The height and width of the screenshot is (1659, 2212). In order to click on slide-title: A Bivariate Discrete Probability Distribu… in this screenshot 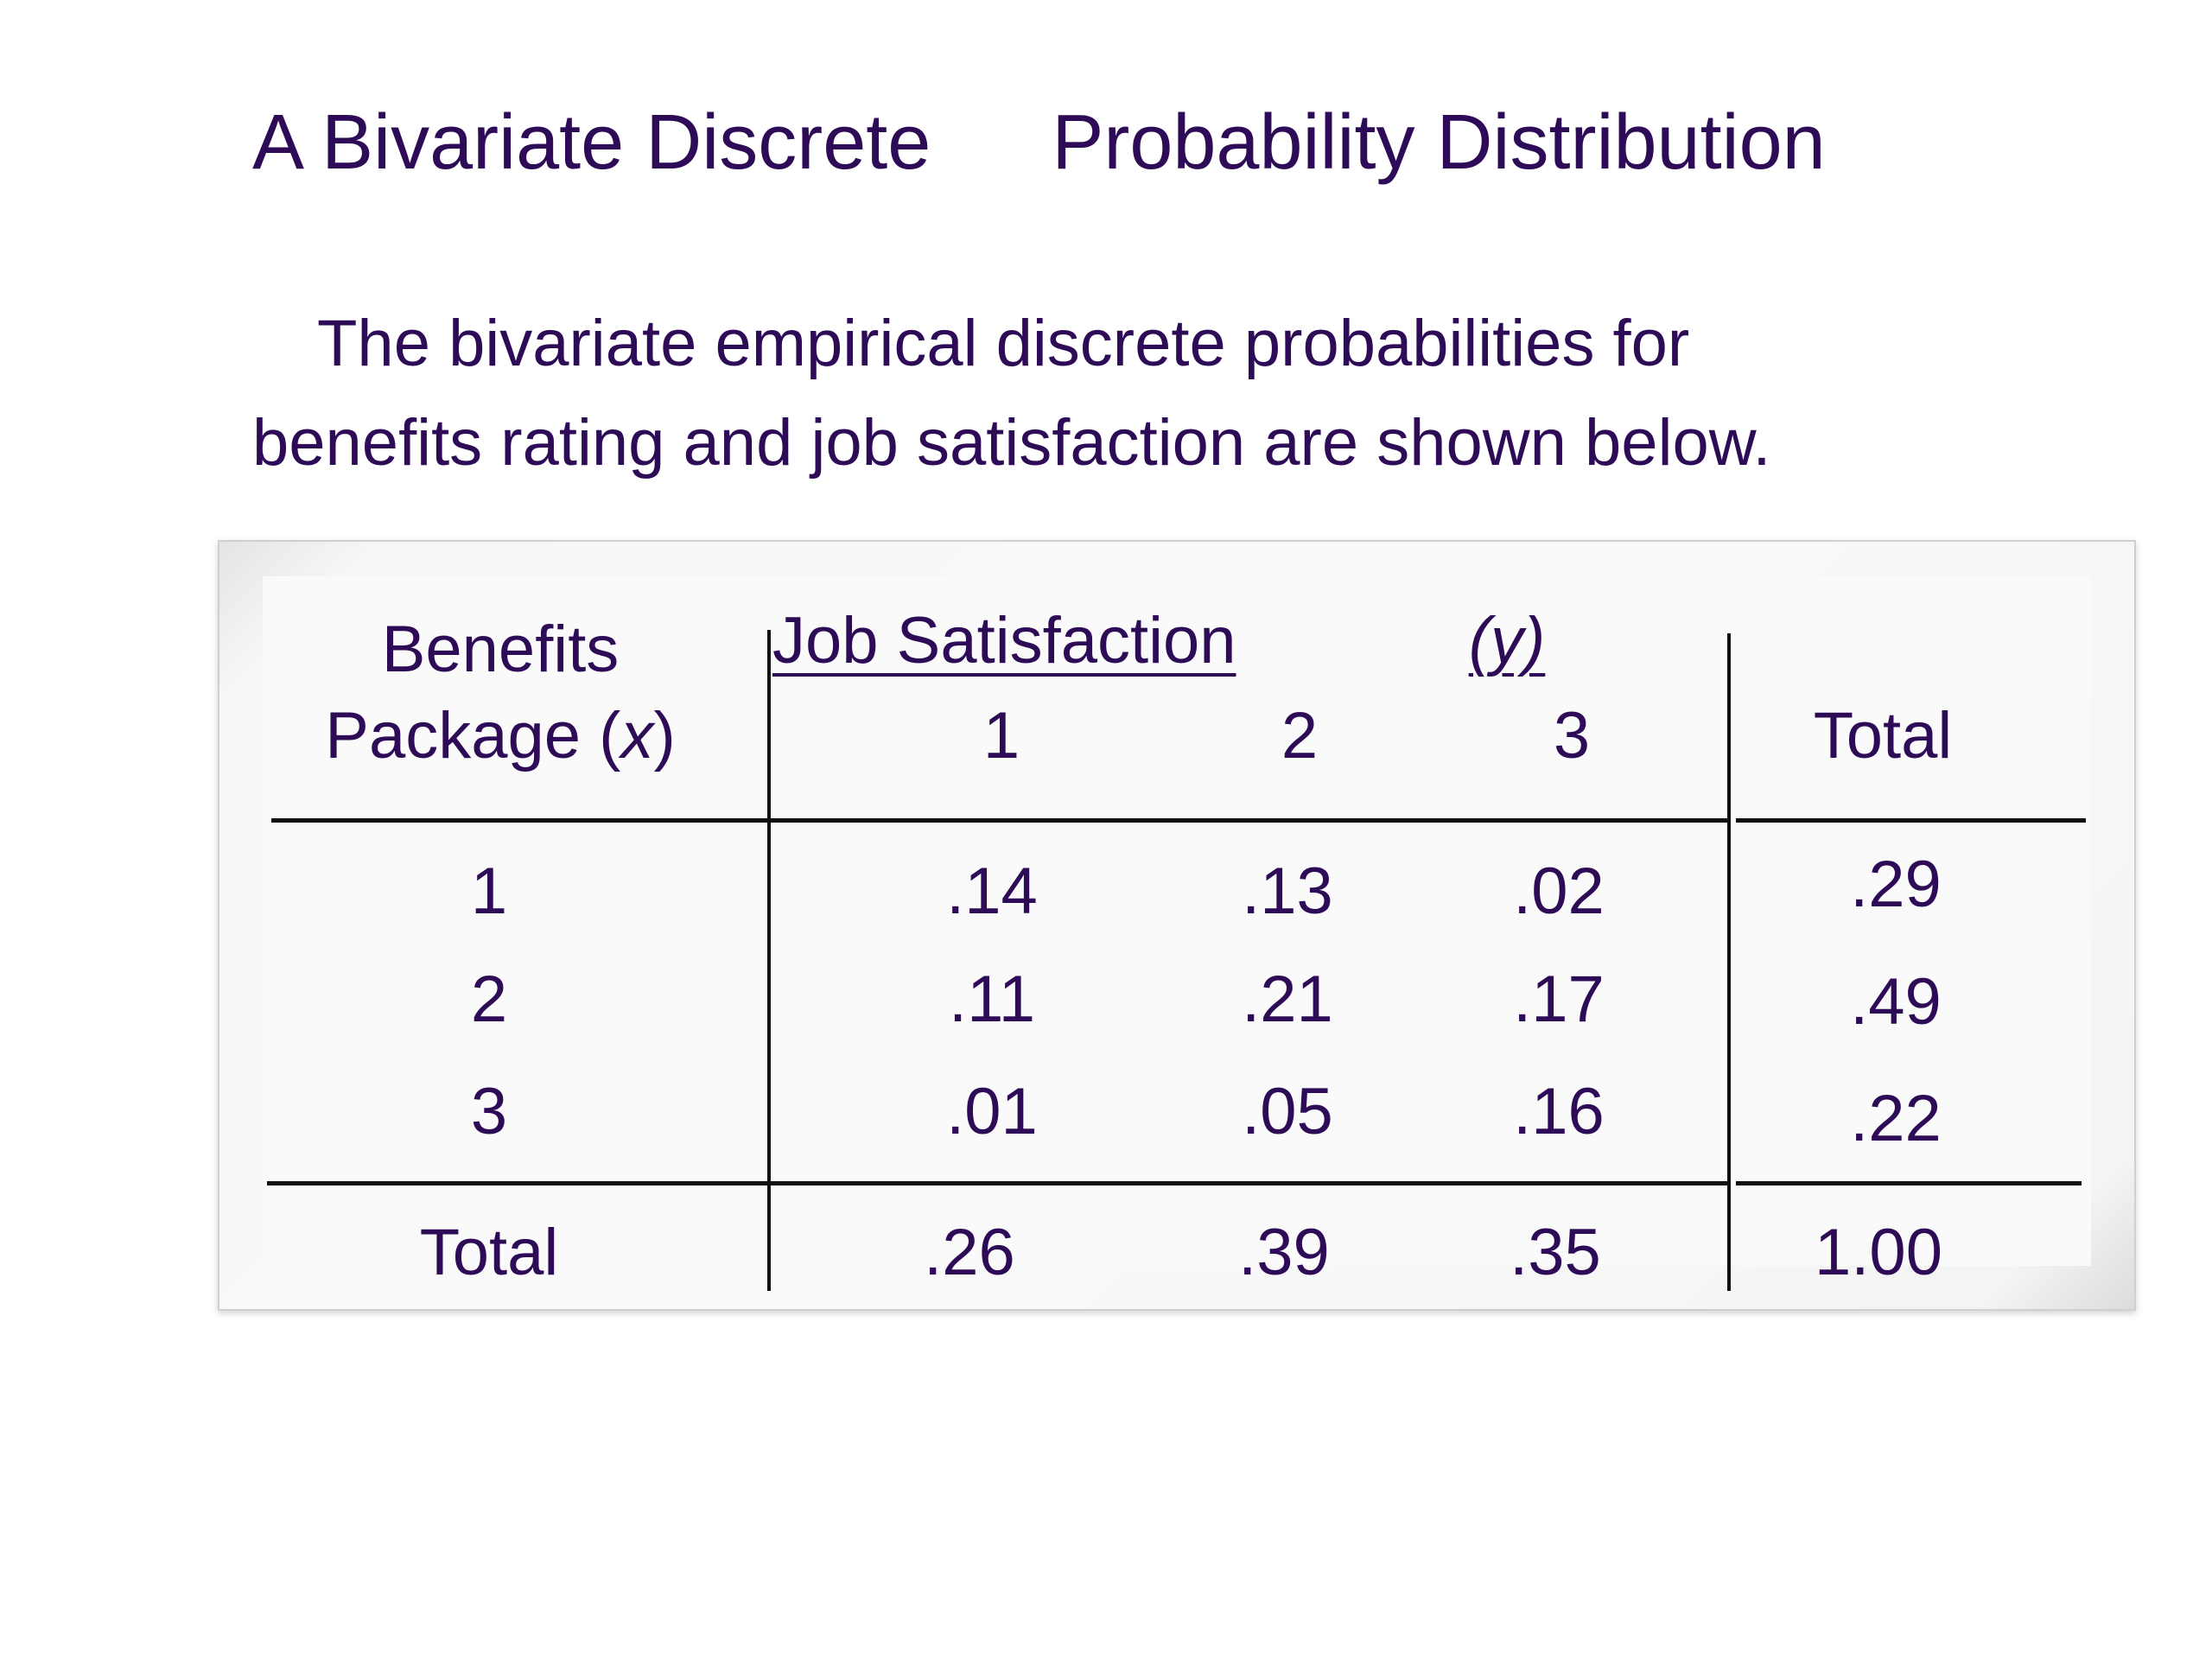, I will do `click(1039, 142)`.